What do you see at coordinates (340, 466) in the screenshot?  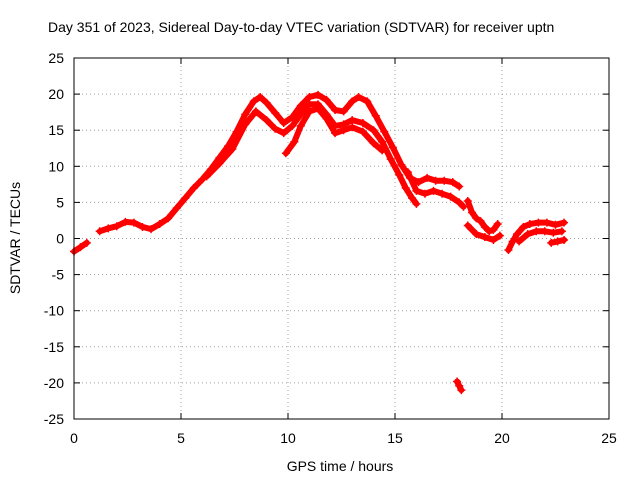 I see `x-axis-label: GPS time / hours` at bounding box center [340, 466].